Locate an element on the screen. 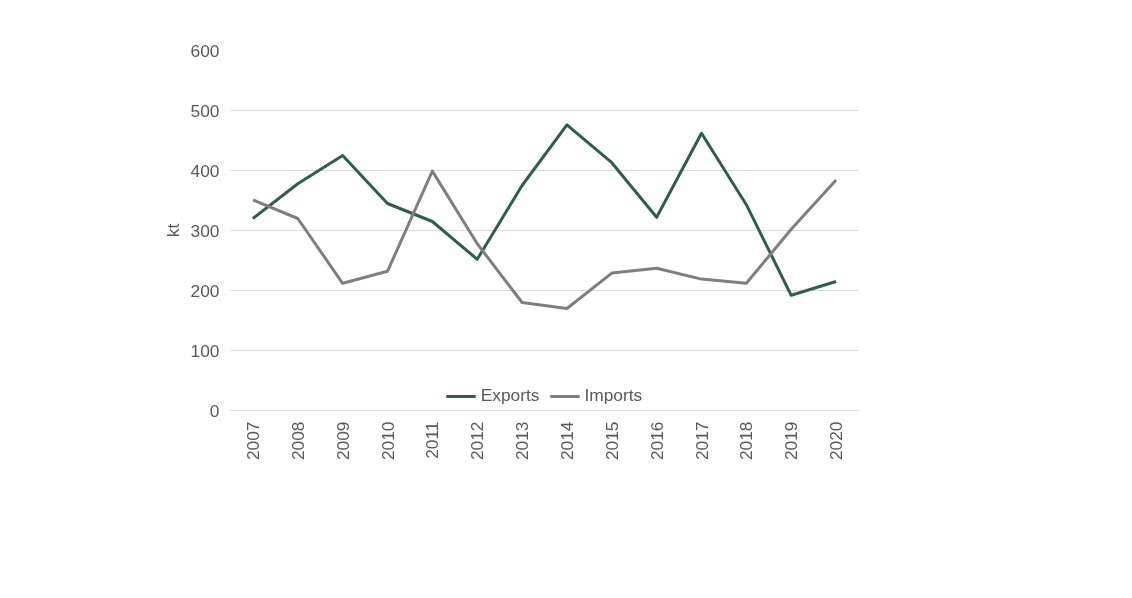 This screenshot has width=1132, height=598. x-tick-label: 2015 is located at coordinates (611, 441).